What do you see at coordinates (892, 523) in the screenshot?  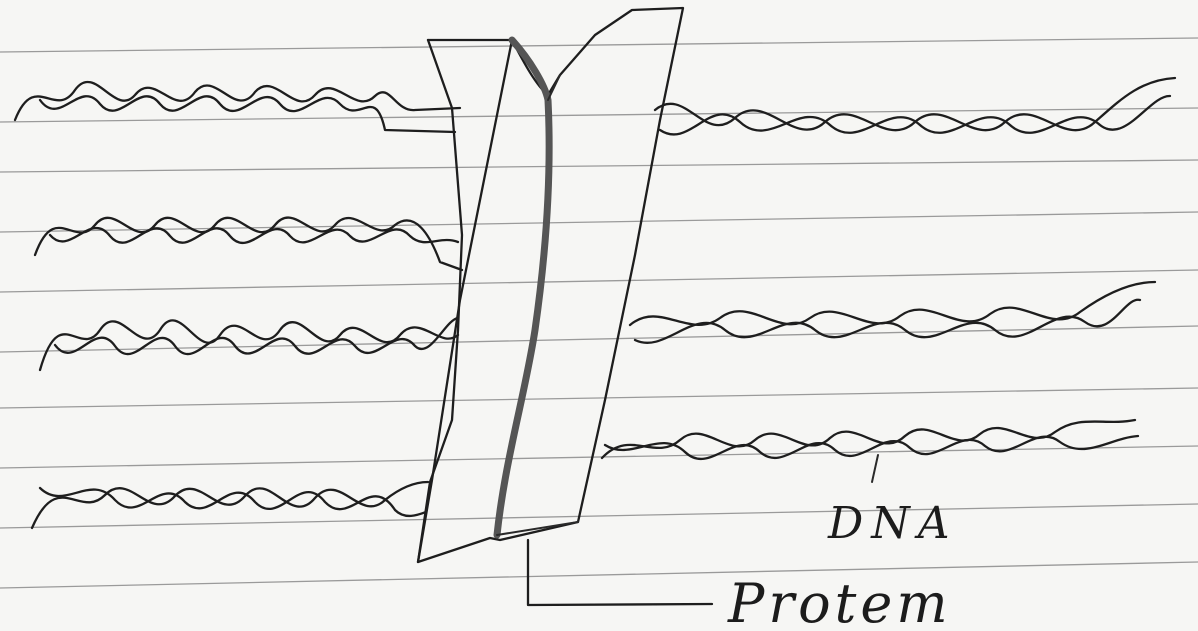 I see `dna-label: DNA` at bounding box center [892, 523].